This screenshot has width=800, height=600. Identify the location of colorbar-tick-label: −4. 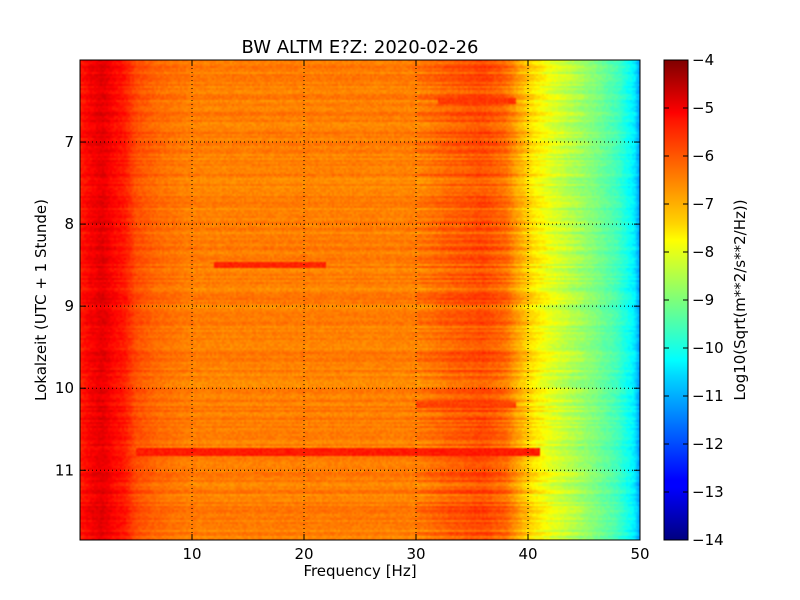
(703, 60).